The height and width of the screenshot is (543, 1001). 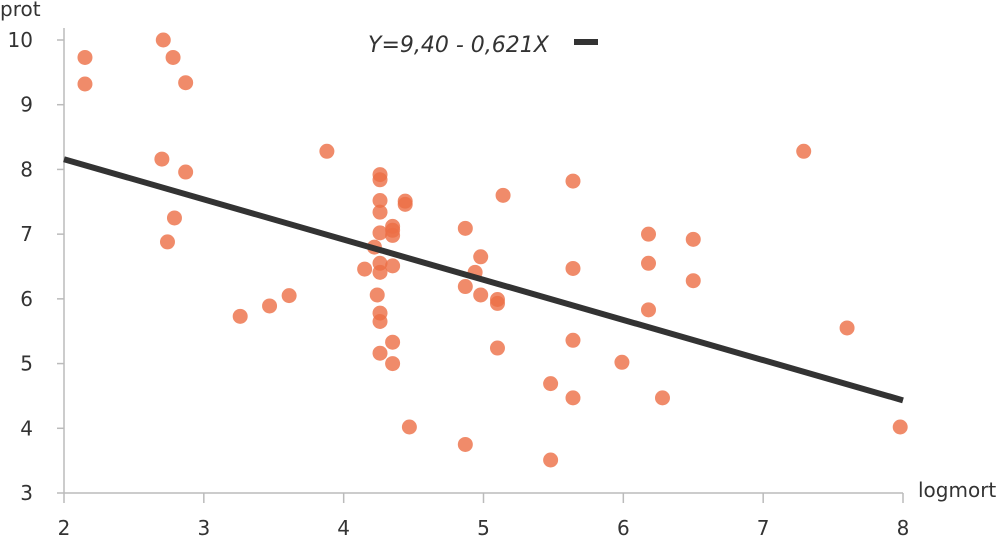 What do you see at coordinates (64, 528) in the screenshot?
I see `x-tick-label: 2` at bounding box center [64, 528].